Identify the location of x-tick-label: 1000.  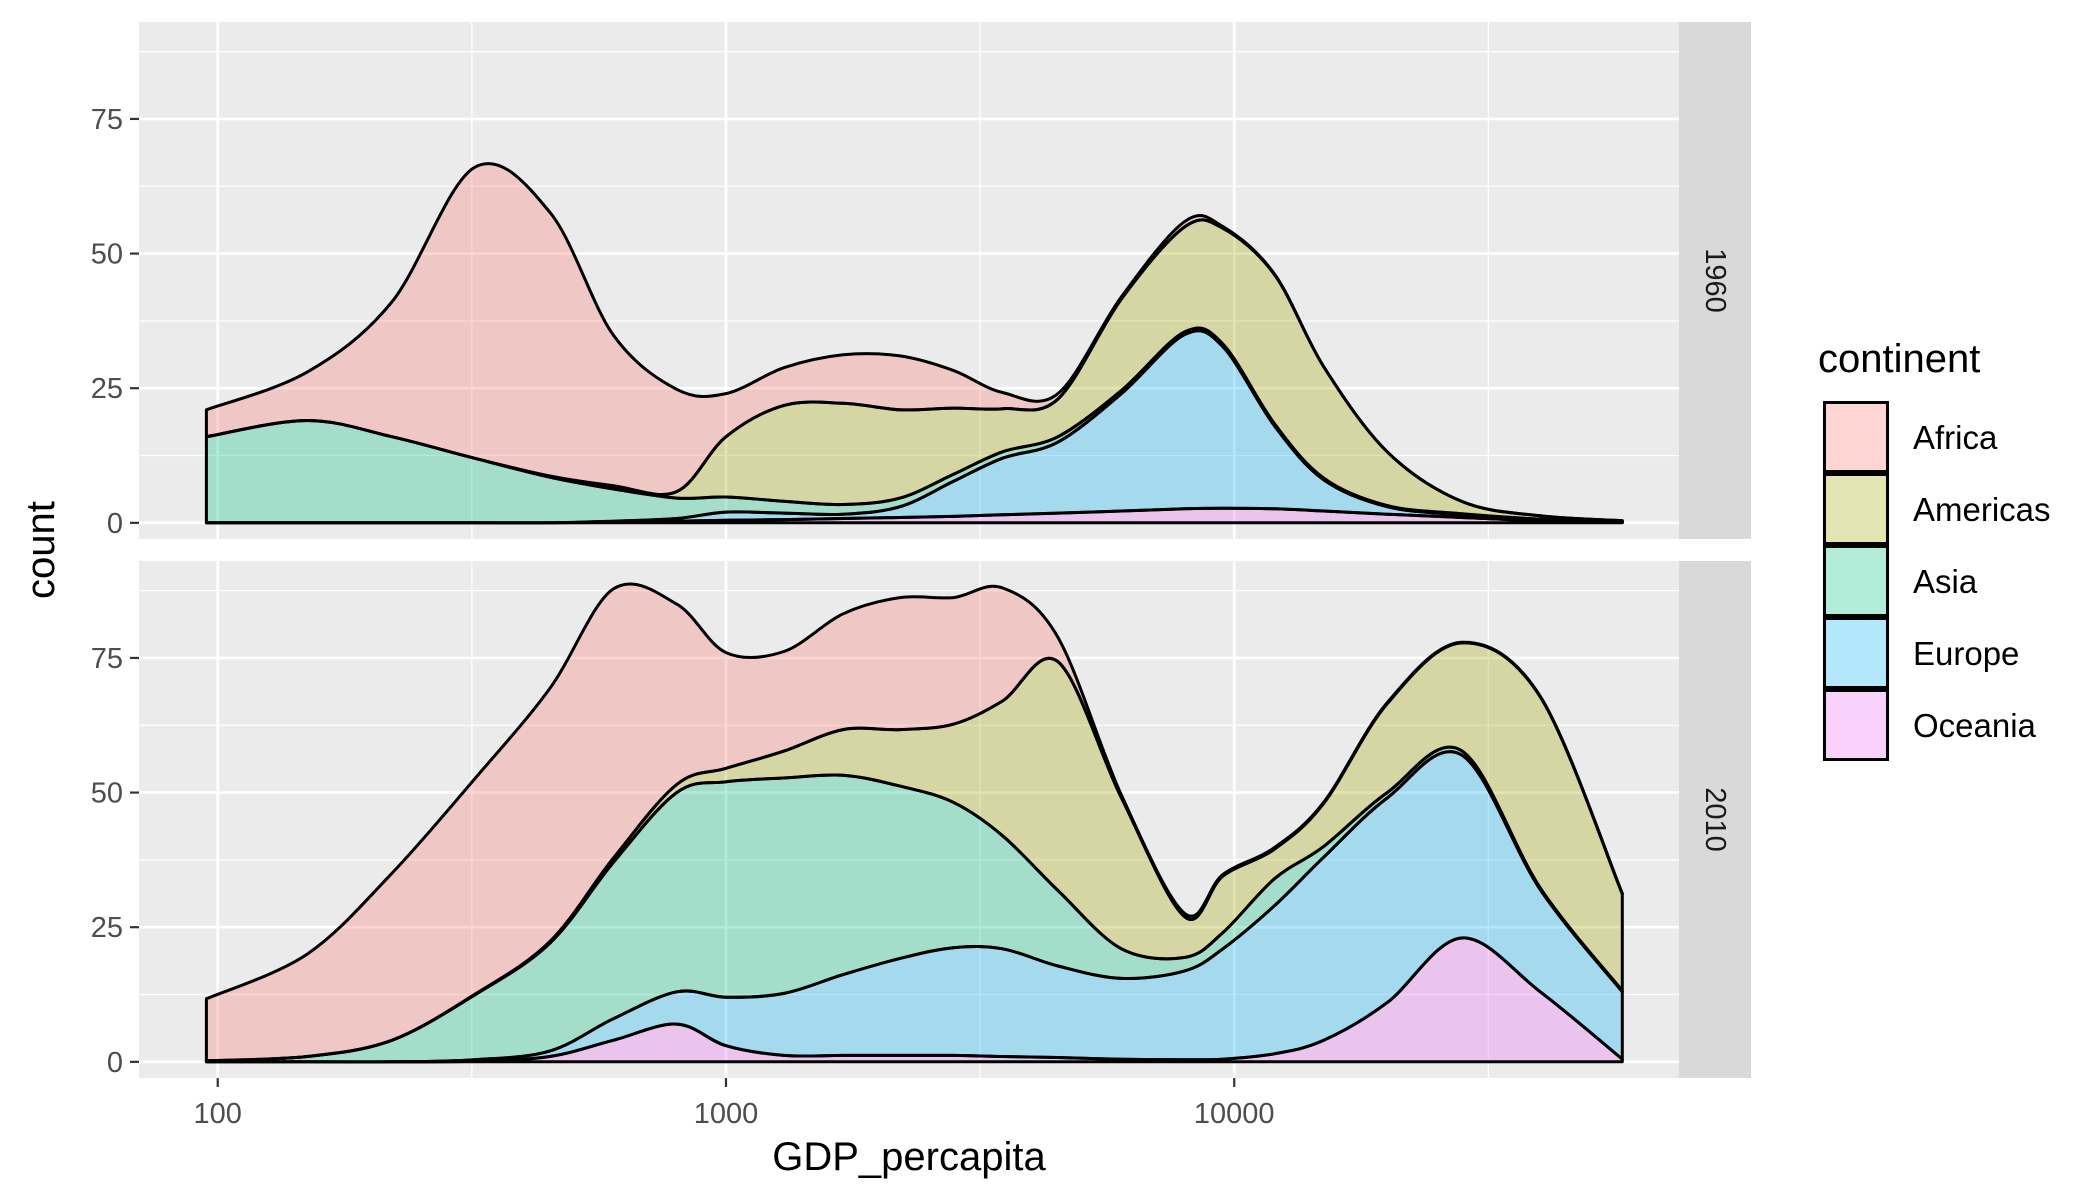
(726, 1114).